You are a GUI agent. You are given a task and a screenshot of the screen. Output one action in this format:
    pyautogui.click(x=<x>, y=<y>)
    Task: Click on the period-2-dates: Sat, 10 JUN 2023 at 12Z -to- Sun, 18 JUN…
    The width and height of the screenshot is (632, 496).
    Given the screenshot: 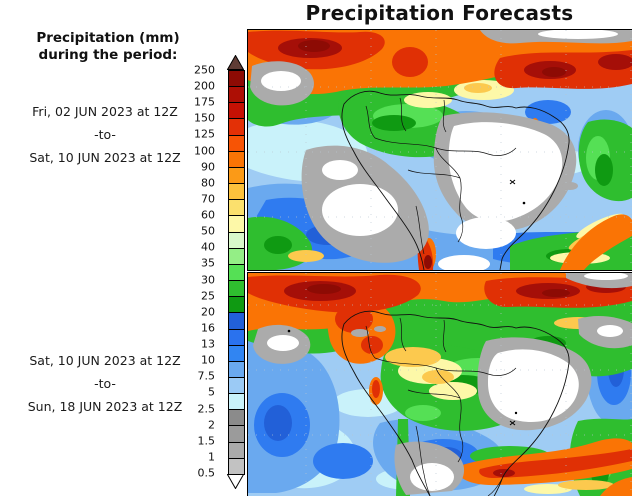 What is the action you would take?
    pyautogui.click(x=105, y=383)
    